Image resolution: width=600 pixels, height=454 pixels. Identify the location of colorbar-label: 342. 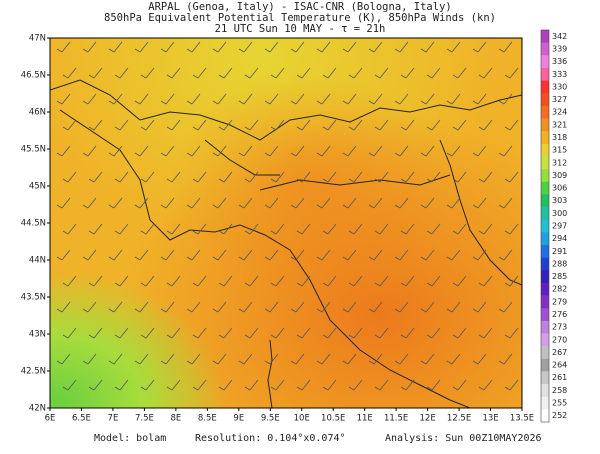
(559, 36).